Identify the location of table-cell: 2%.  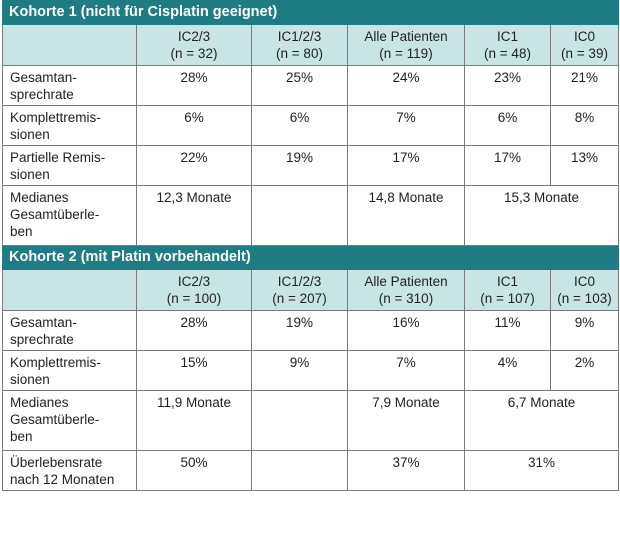
(584, 370).